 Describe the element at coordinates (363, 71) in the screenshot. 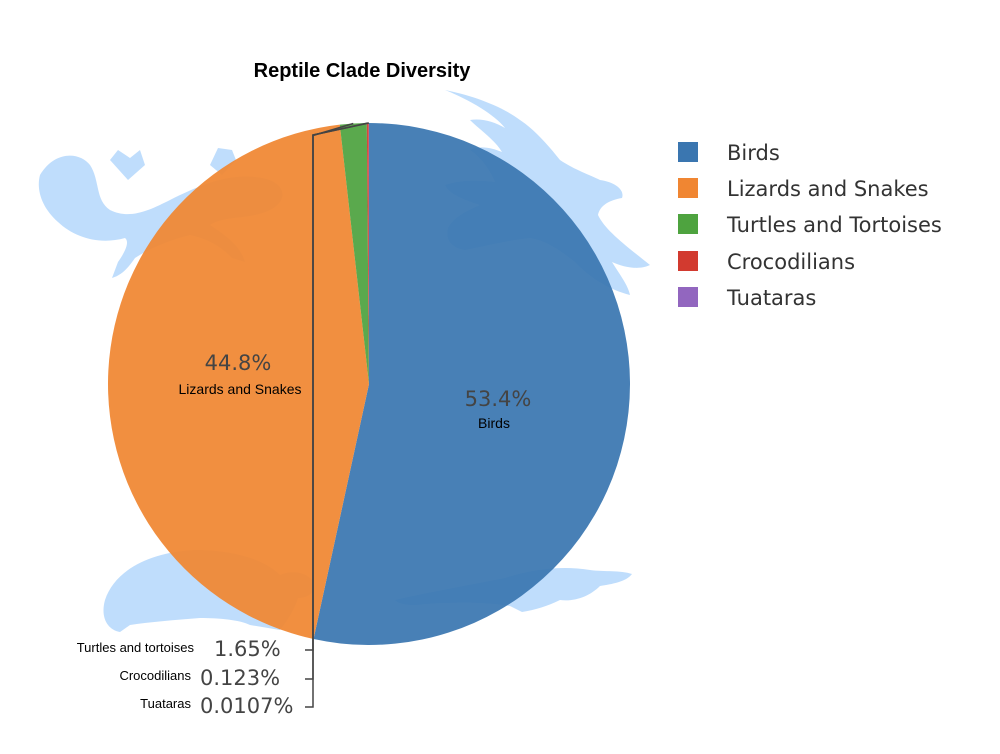

I see `chart-title: Reptile Clade Diversity` at that location.